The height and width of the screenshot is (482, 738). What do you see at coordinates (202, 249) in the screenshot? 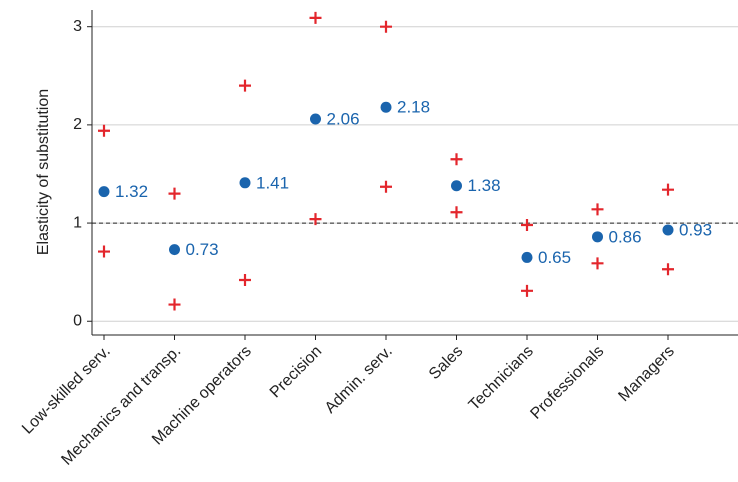
I see `data-label: 0.73` at bounding box center [202, 249].